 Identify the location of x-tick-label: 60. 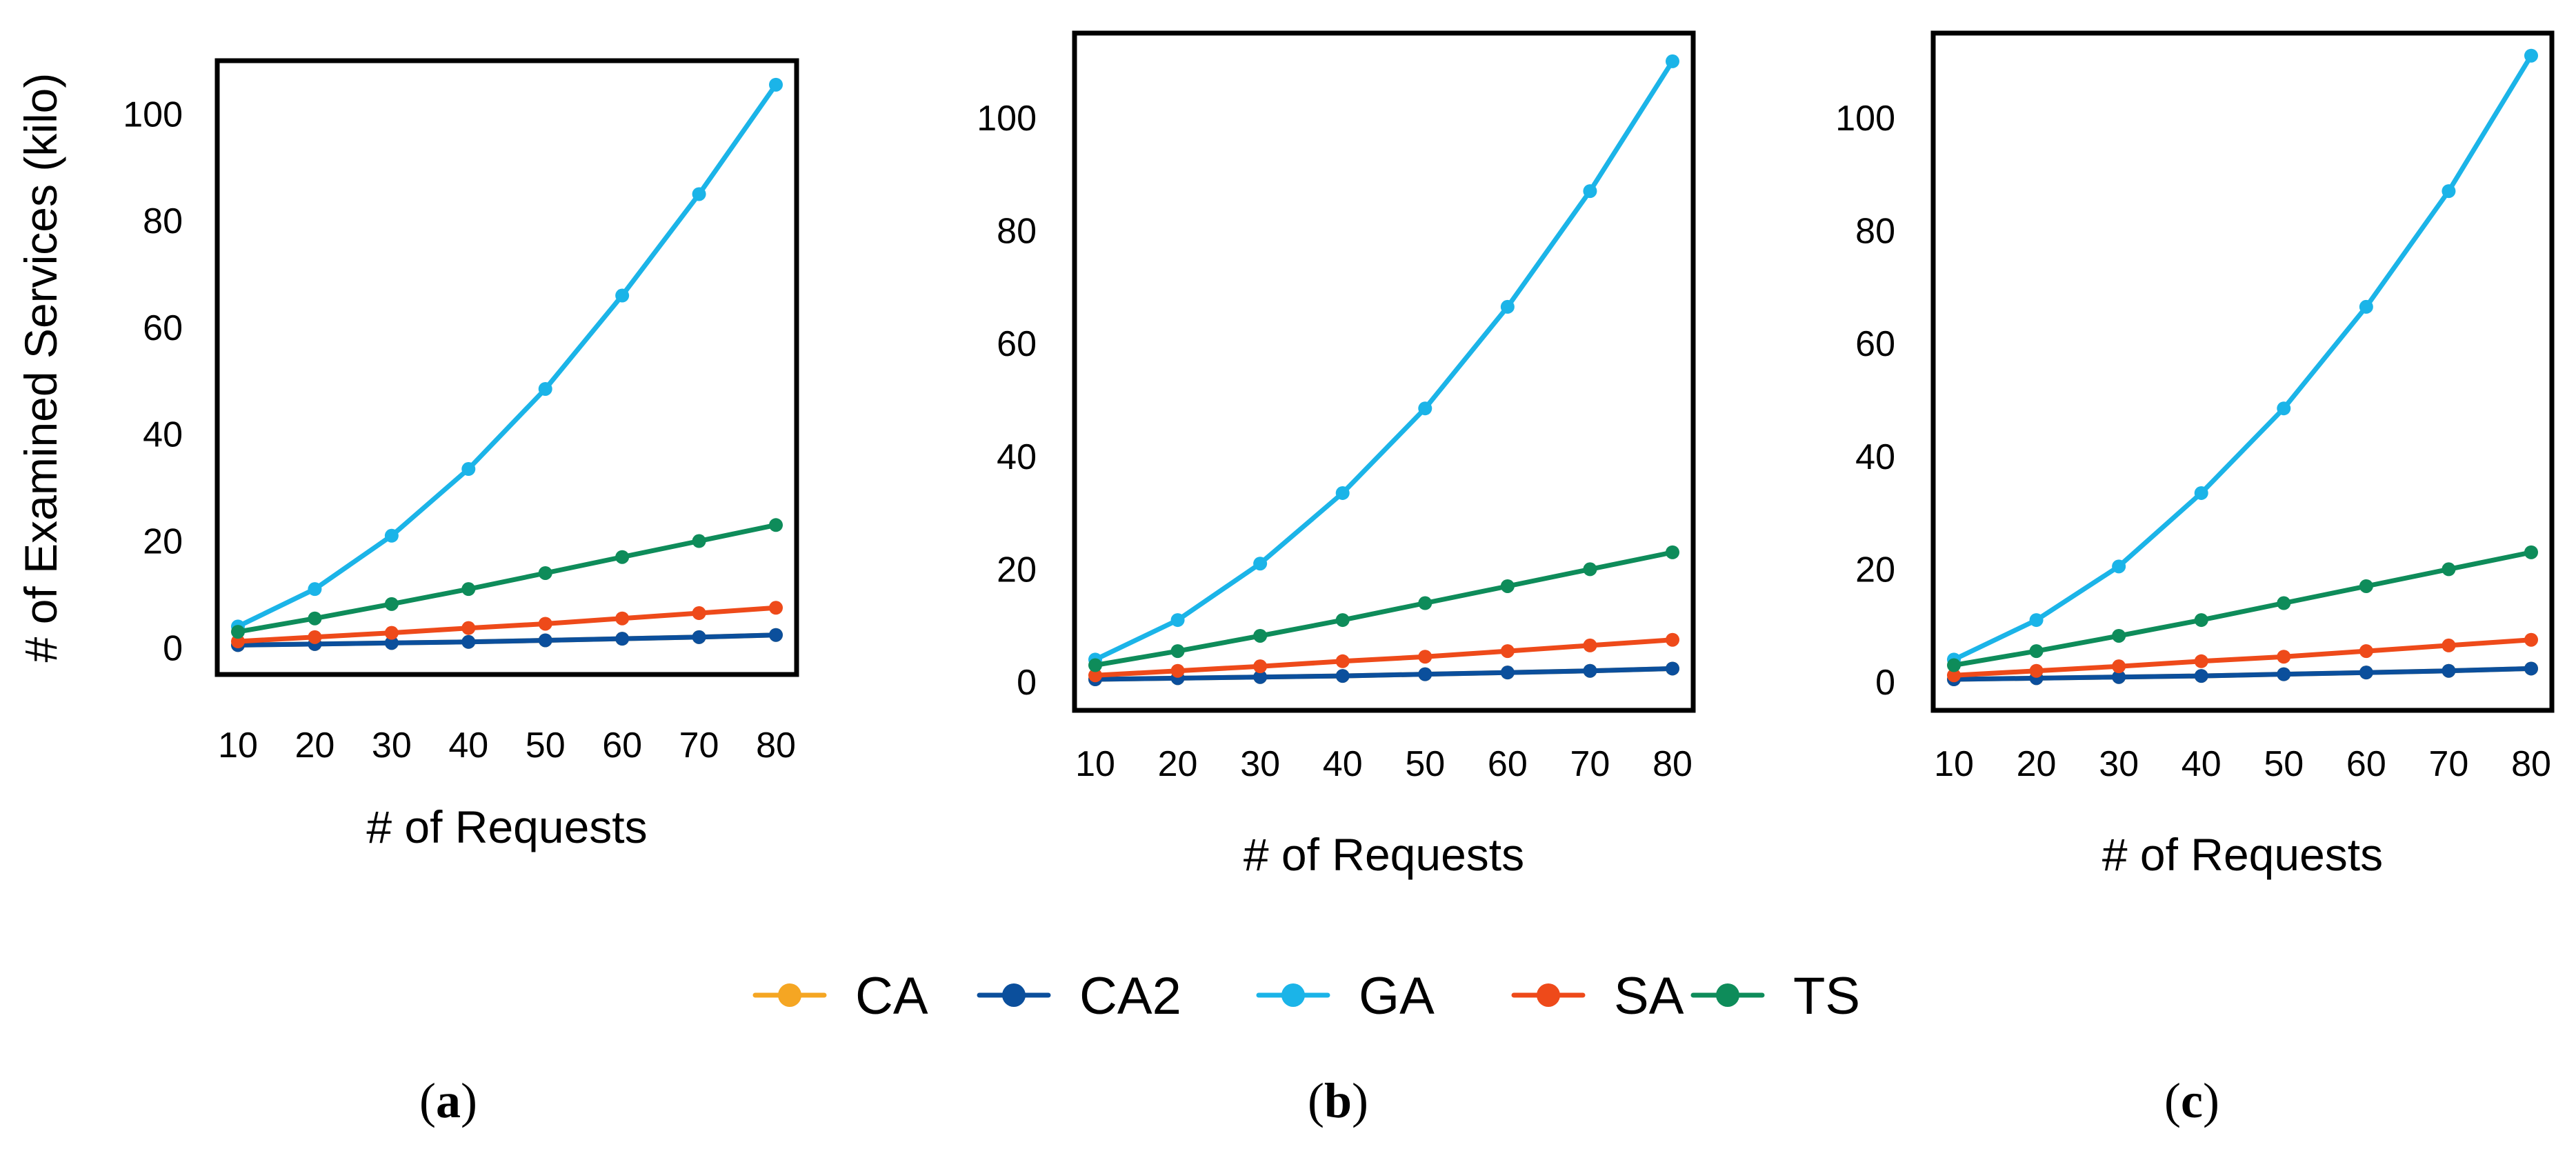
(1508, 764).